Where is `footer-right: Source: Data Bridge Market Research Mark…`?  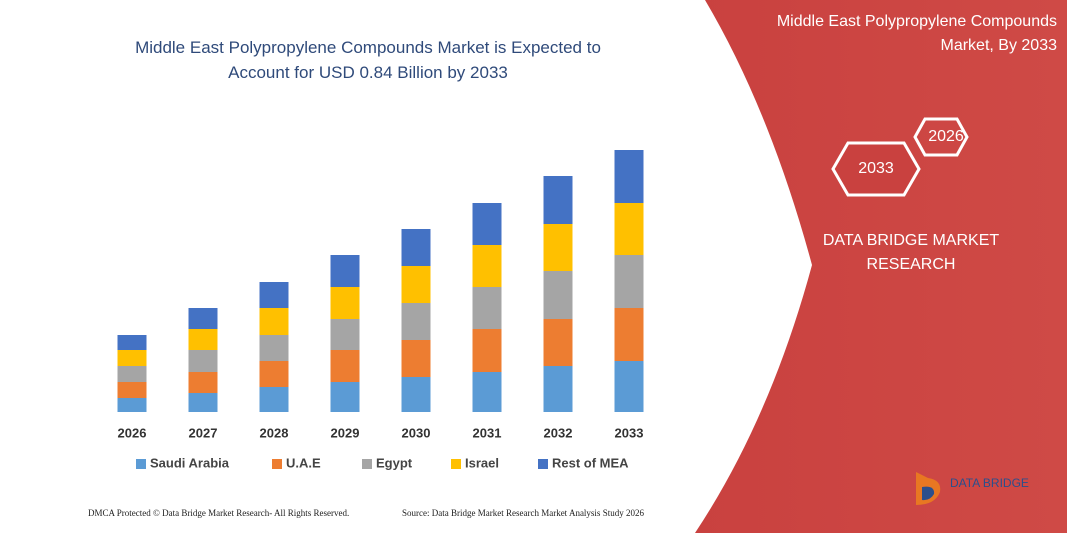 footer-right: Source: Data Bridge Market Research Mark… is located at coordinates (523, 513).